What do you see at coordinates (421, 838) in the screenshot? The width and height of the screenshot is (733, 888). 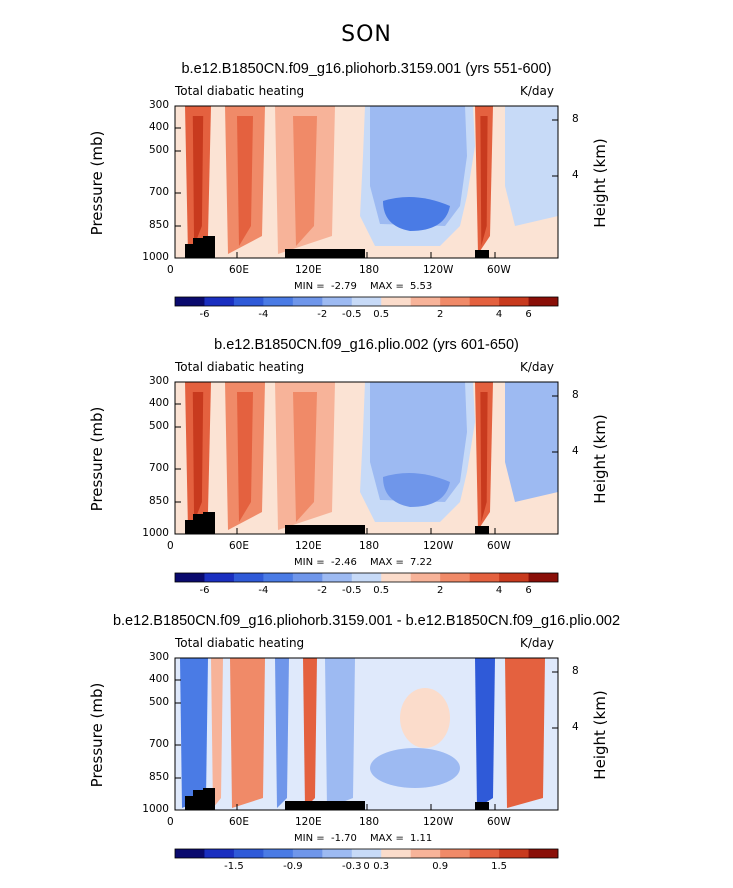 I see `max-value: 1.11` at bounding box center [421, 838].